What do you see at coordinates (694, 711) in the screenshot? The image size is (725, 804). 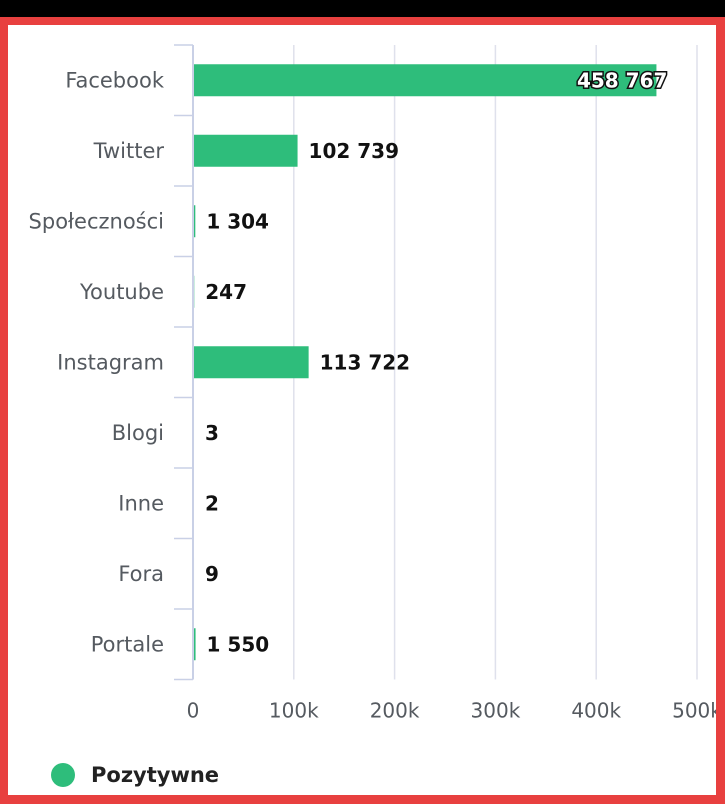 I see `x-tick-label: 500k` at bounding box center [694, 711].